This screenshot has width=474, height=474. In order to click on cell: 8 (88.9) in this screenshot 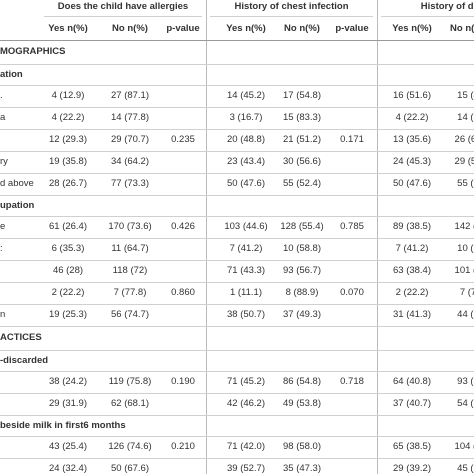, I will do `click(302, 292)`.